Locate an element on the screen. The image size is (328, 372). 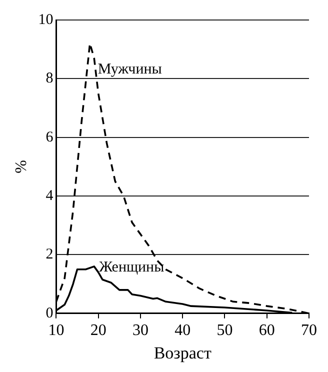
x-tick-label: 60 is located at coordinates (266, 331).